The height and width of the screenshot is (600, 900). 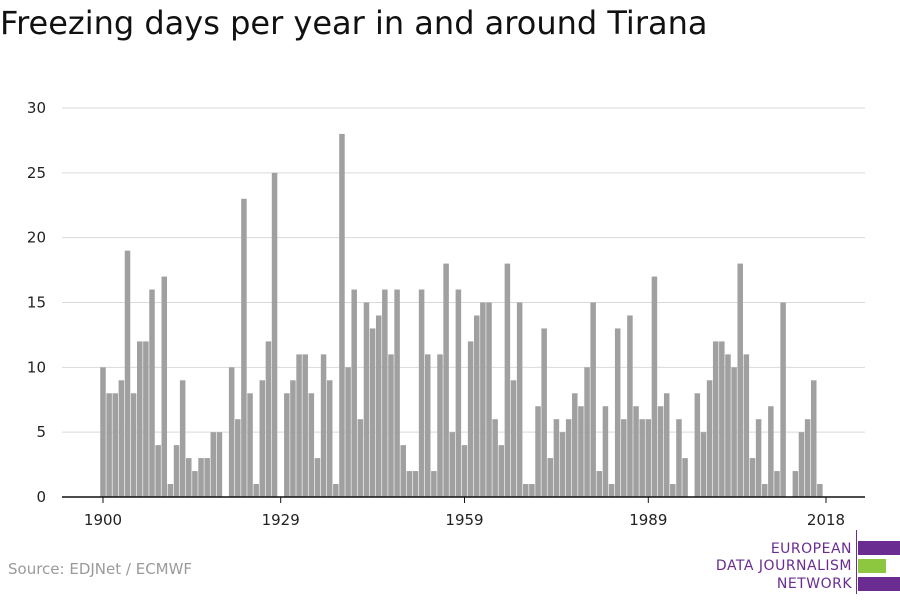 What do you see at coordinates (115, 445) in the screenshot?
I see `bar-1902` at bounding box center [115, 445].